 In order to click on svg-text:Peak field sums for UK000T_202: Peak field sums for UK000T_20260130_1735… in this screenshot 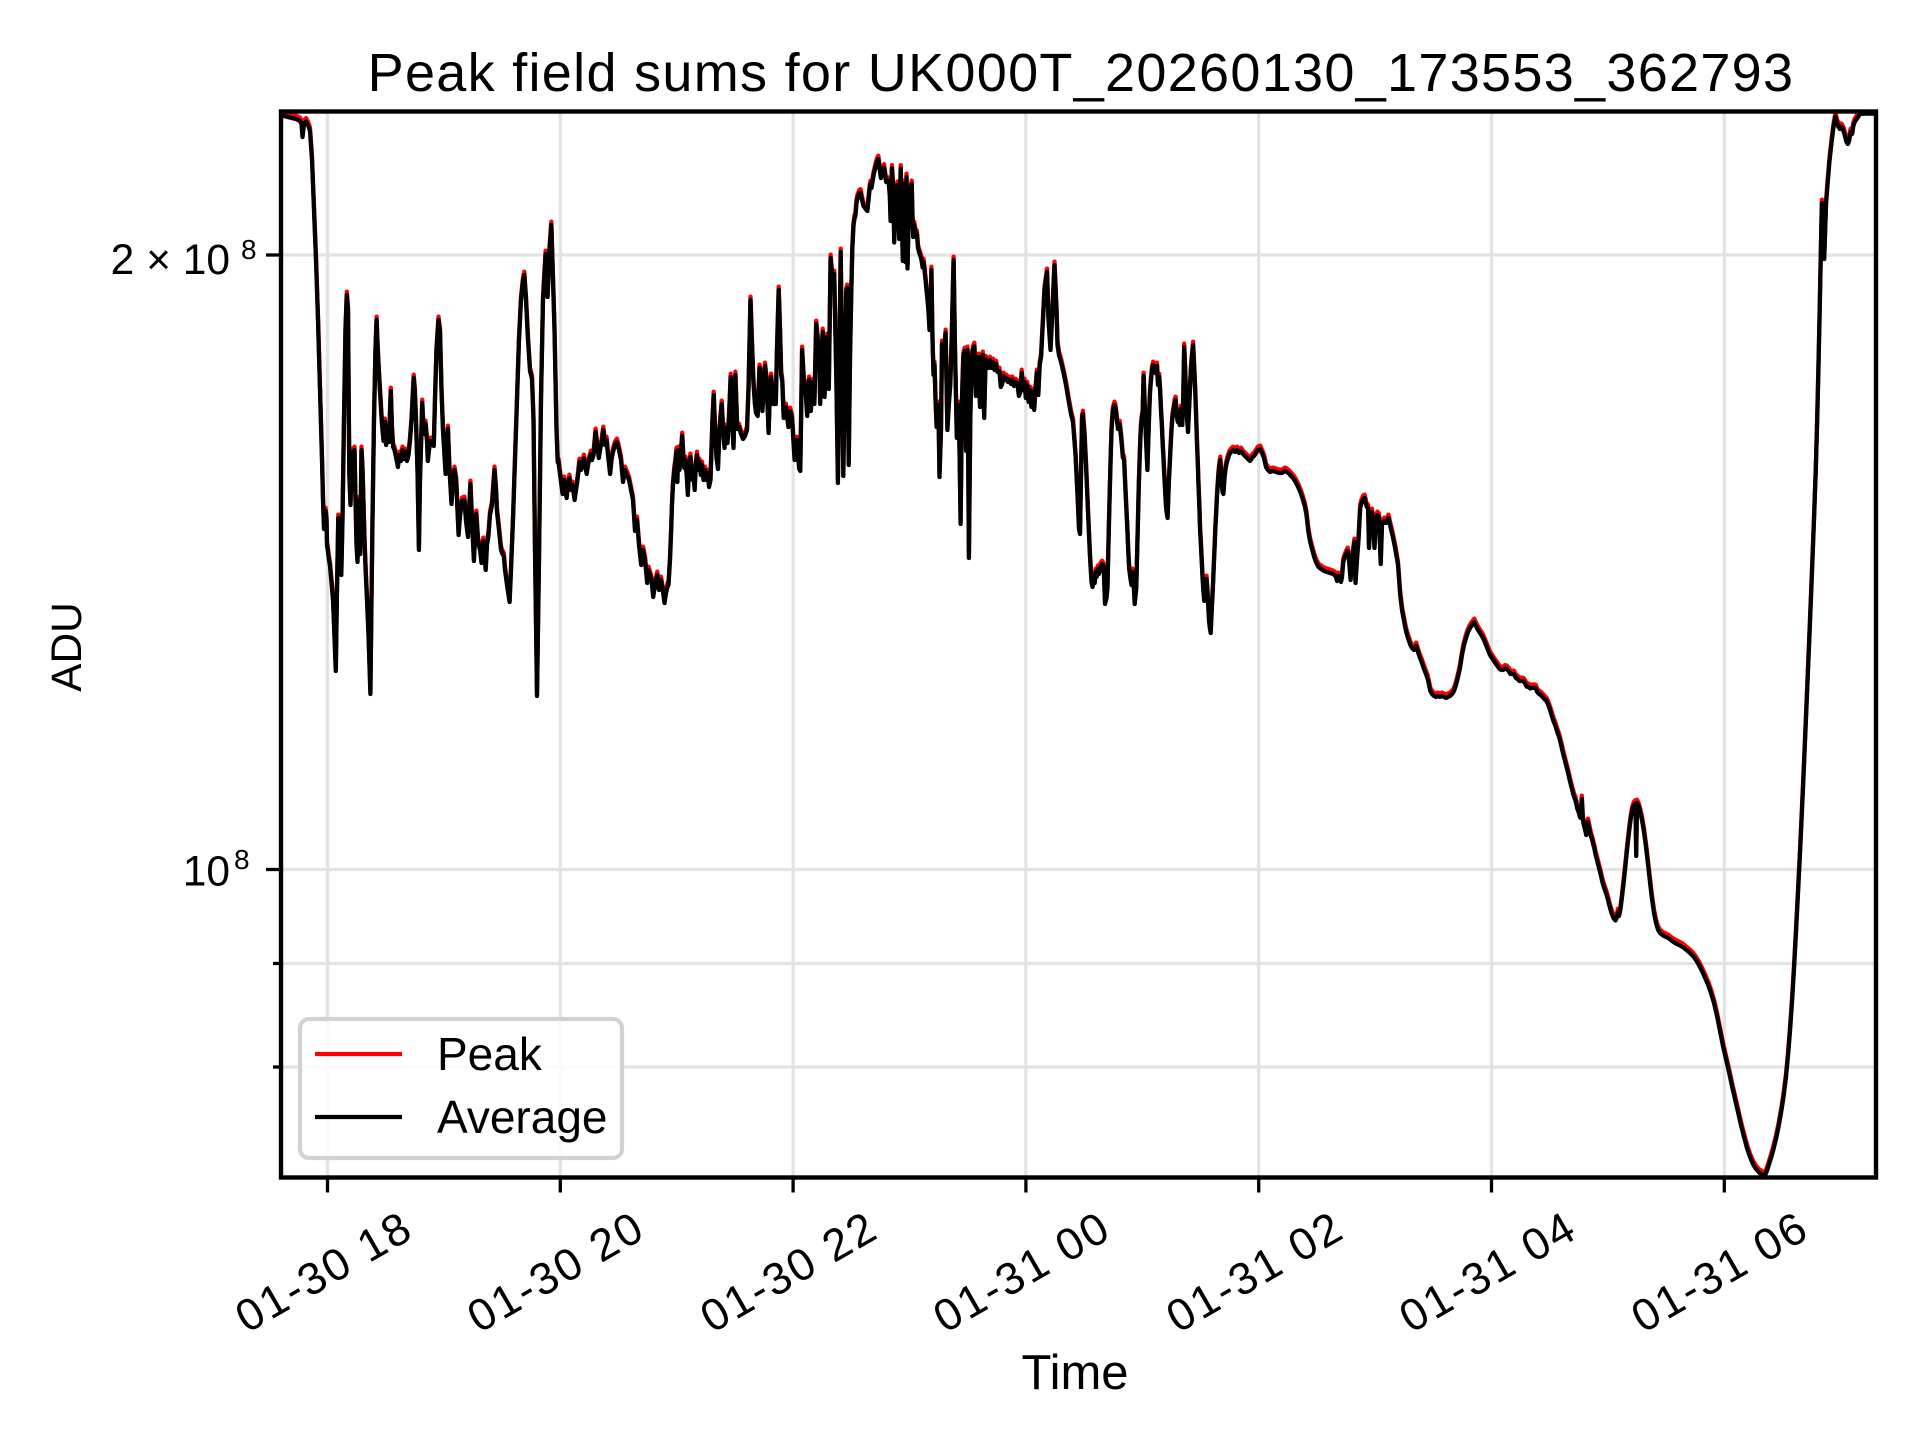, I will do `click(1081, 73)`.